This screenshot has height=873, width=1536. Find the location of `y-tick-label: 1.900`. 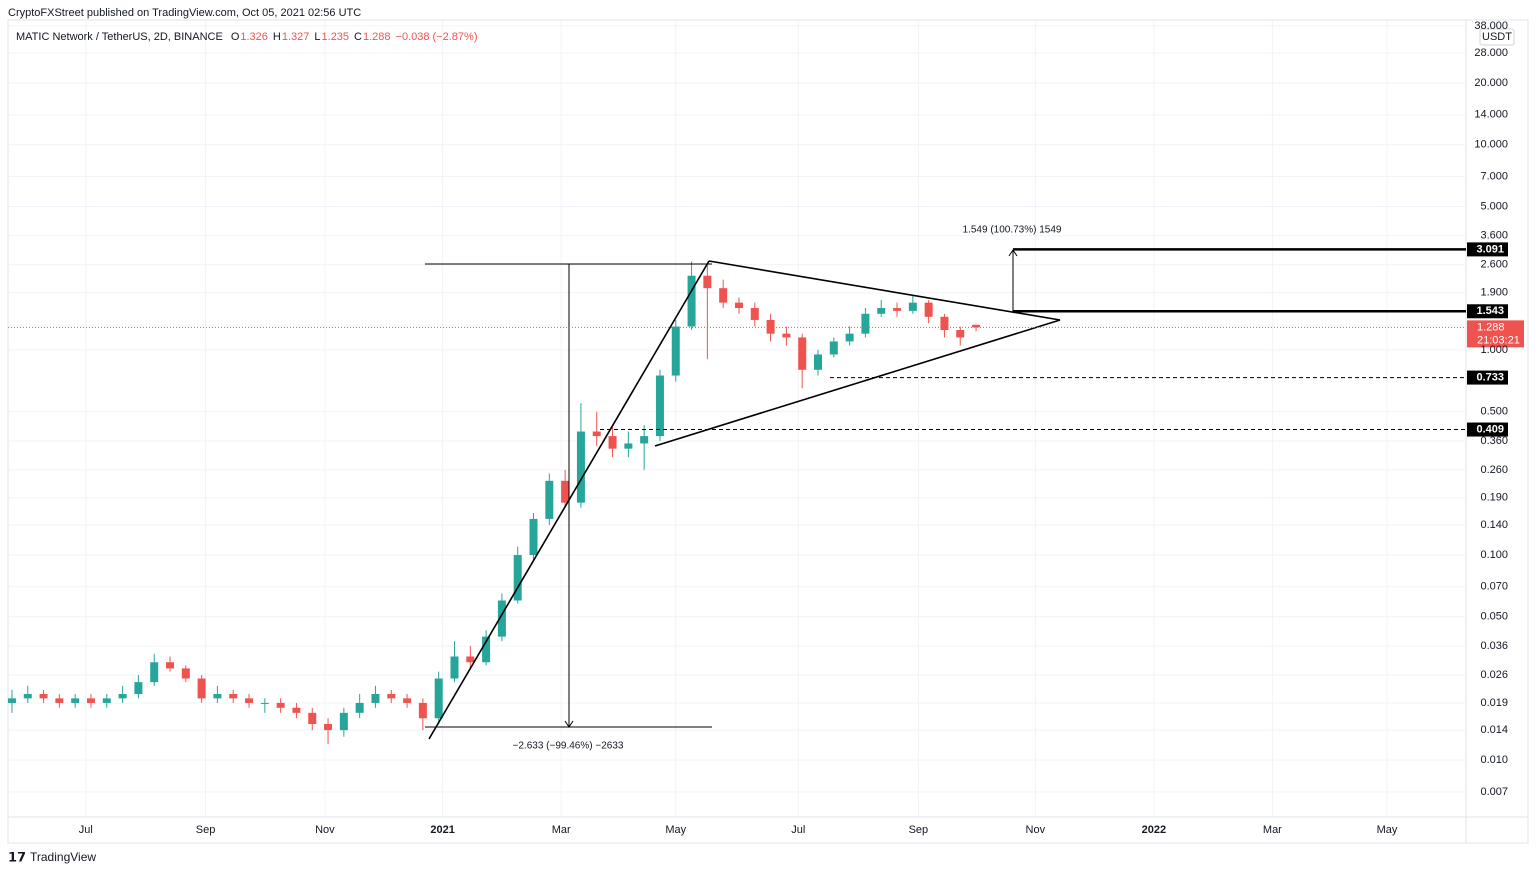

y-tick-label: 1.900 is located at coordinates (1494, 293).